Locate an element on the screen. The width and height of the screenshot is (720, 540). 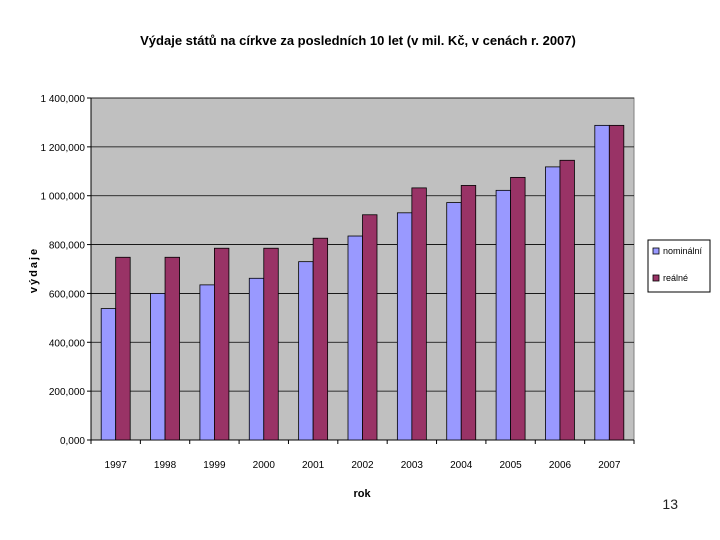
y-tick-label: 400,000 is located at coordinates (67, 343).